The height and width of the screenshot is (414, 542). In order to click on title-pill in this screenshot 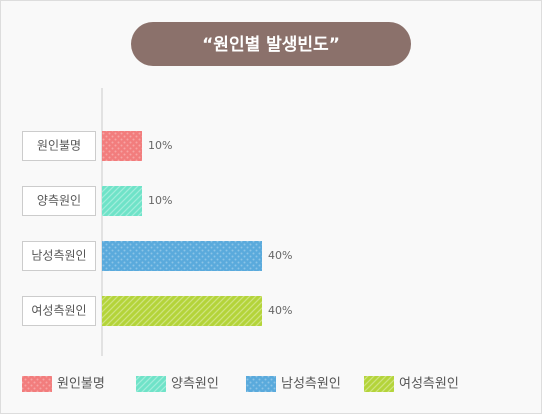, I will do `click(271, 44)`.